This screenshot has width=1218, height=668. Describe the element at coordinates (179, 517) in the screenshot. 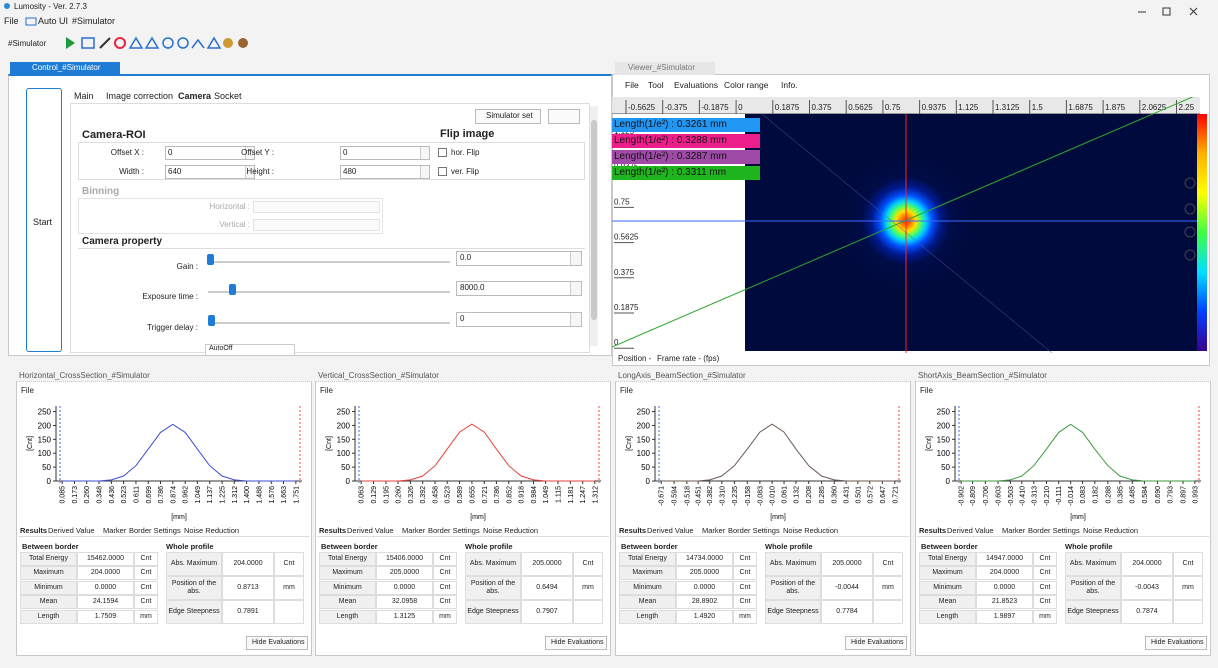

I see `x-axis-label: [mm]` at that location.